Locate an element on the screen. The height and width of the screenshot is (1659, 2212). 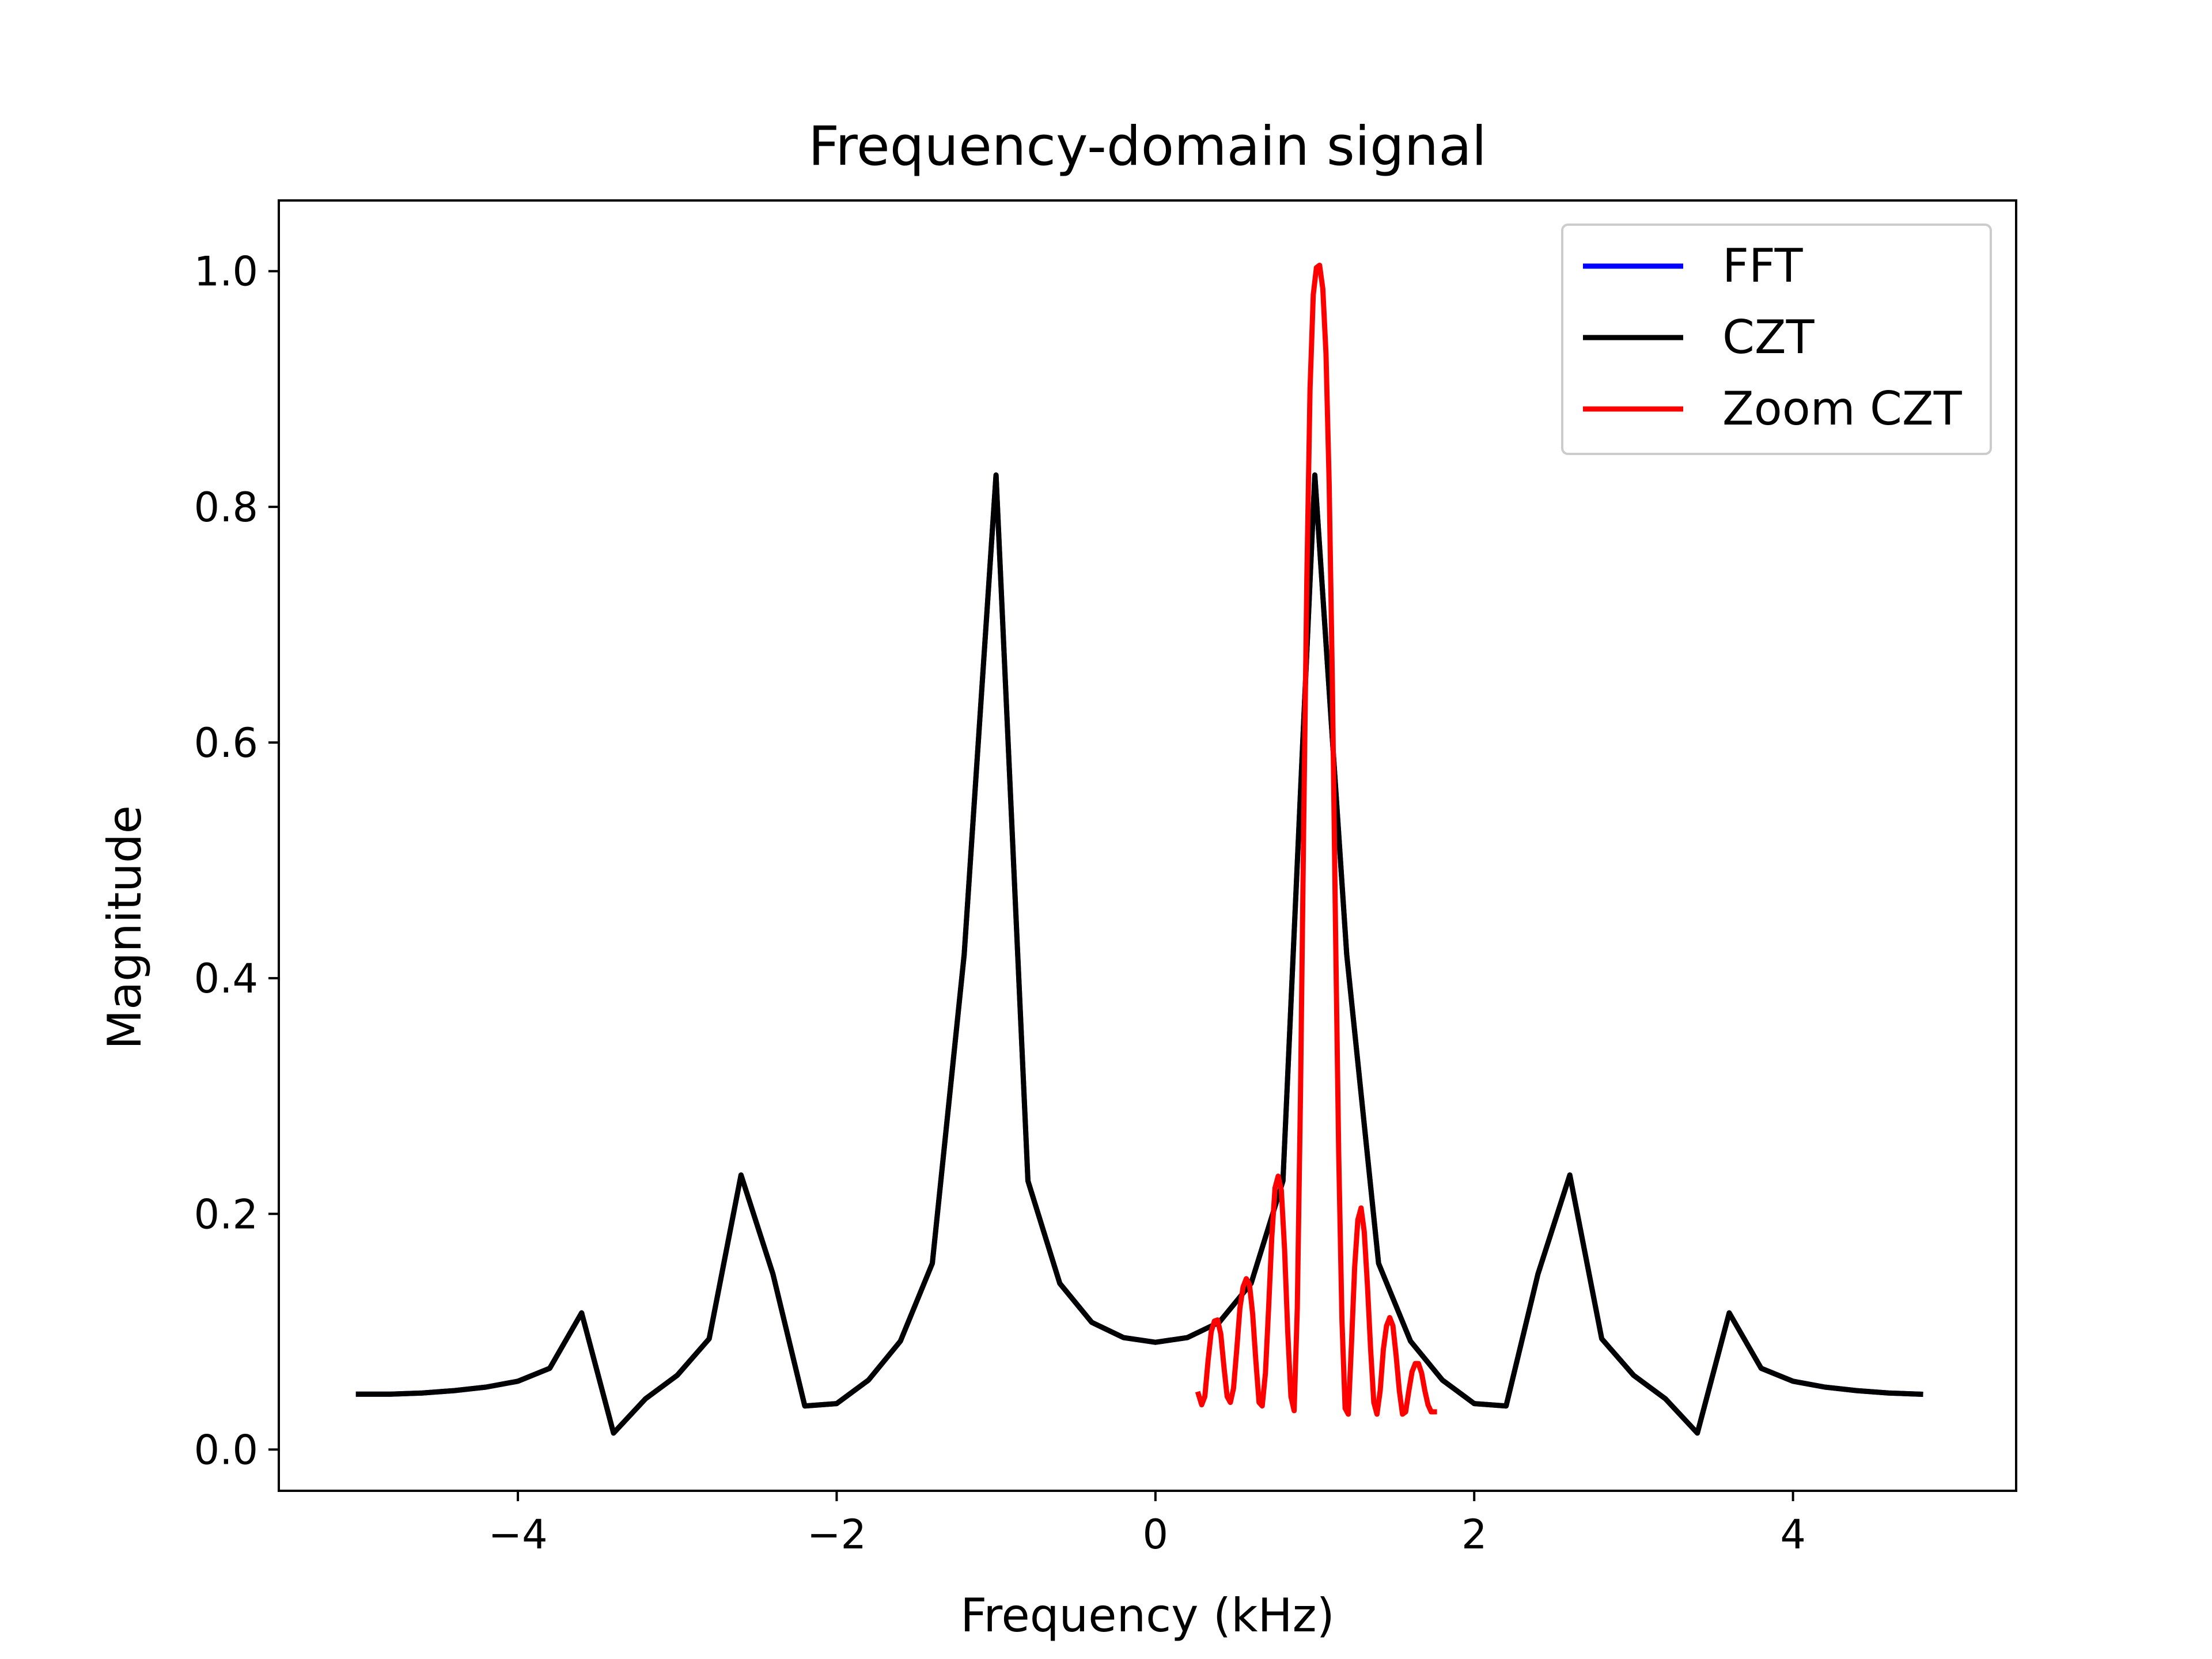
x-axis-label: Frequency (kHz) is located at coordinates (1147, 1615).